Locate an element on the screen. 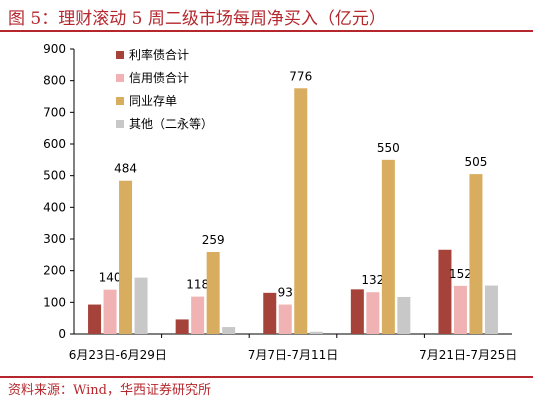 The width and height of the screenshot is (533, 403). x-tick-label: 7月21日-7月25日 is located at coordinates (468, 355).